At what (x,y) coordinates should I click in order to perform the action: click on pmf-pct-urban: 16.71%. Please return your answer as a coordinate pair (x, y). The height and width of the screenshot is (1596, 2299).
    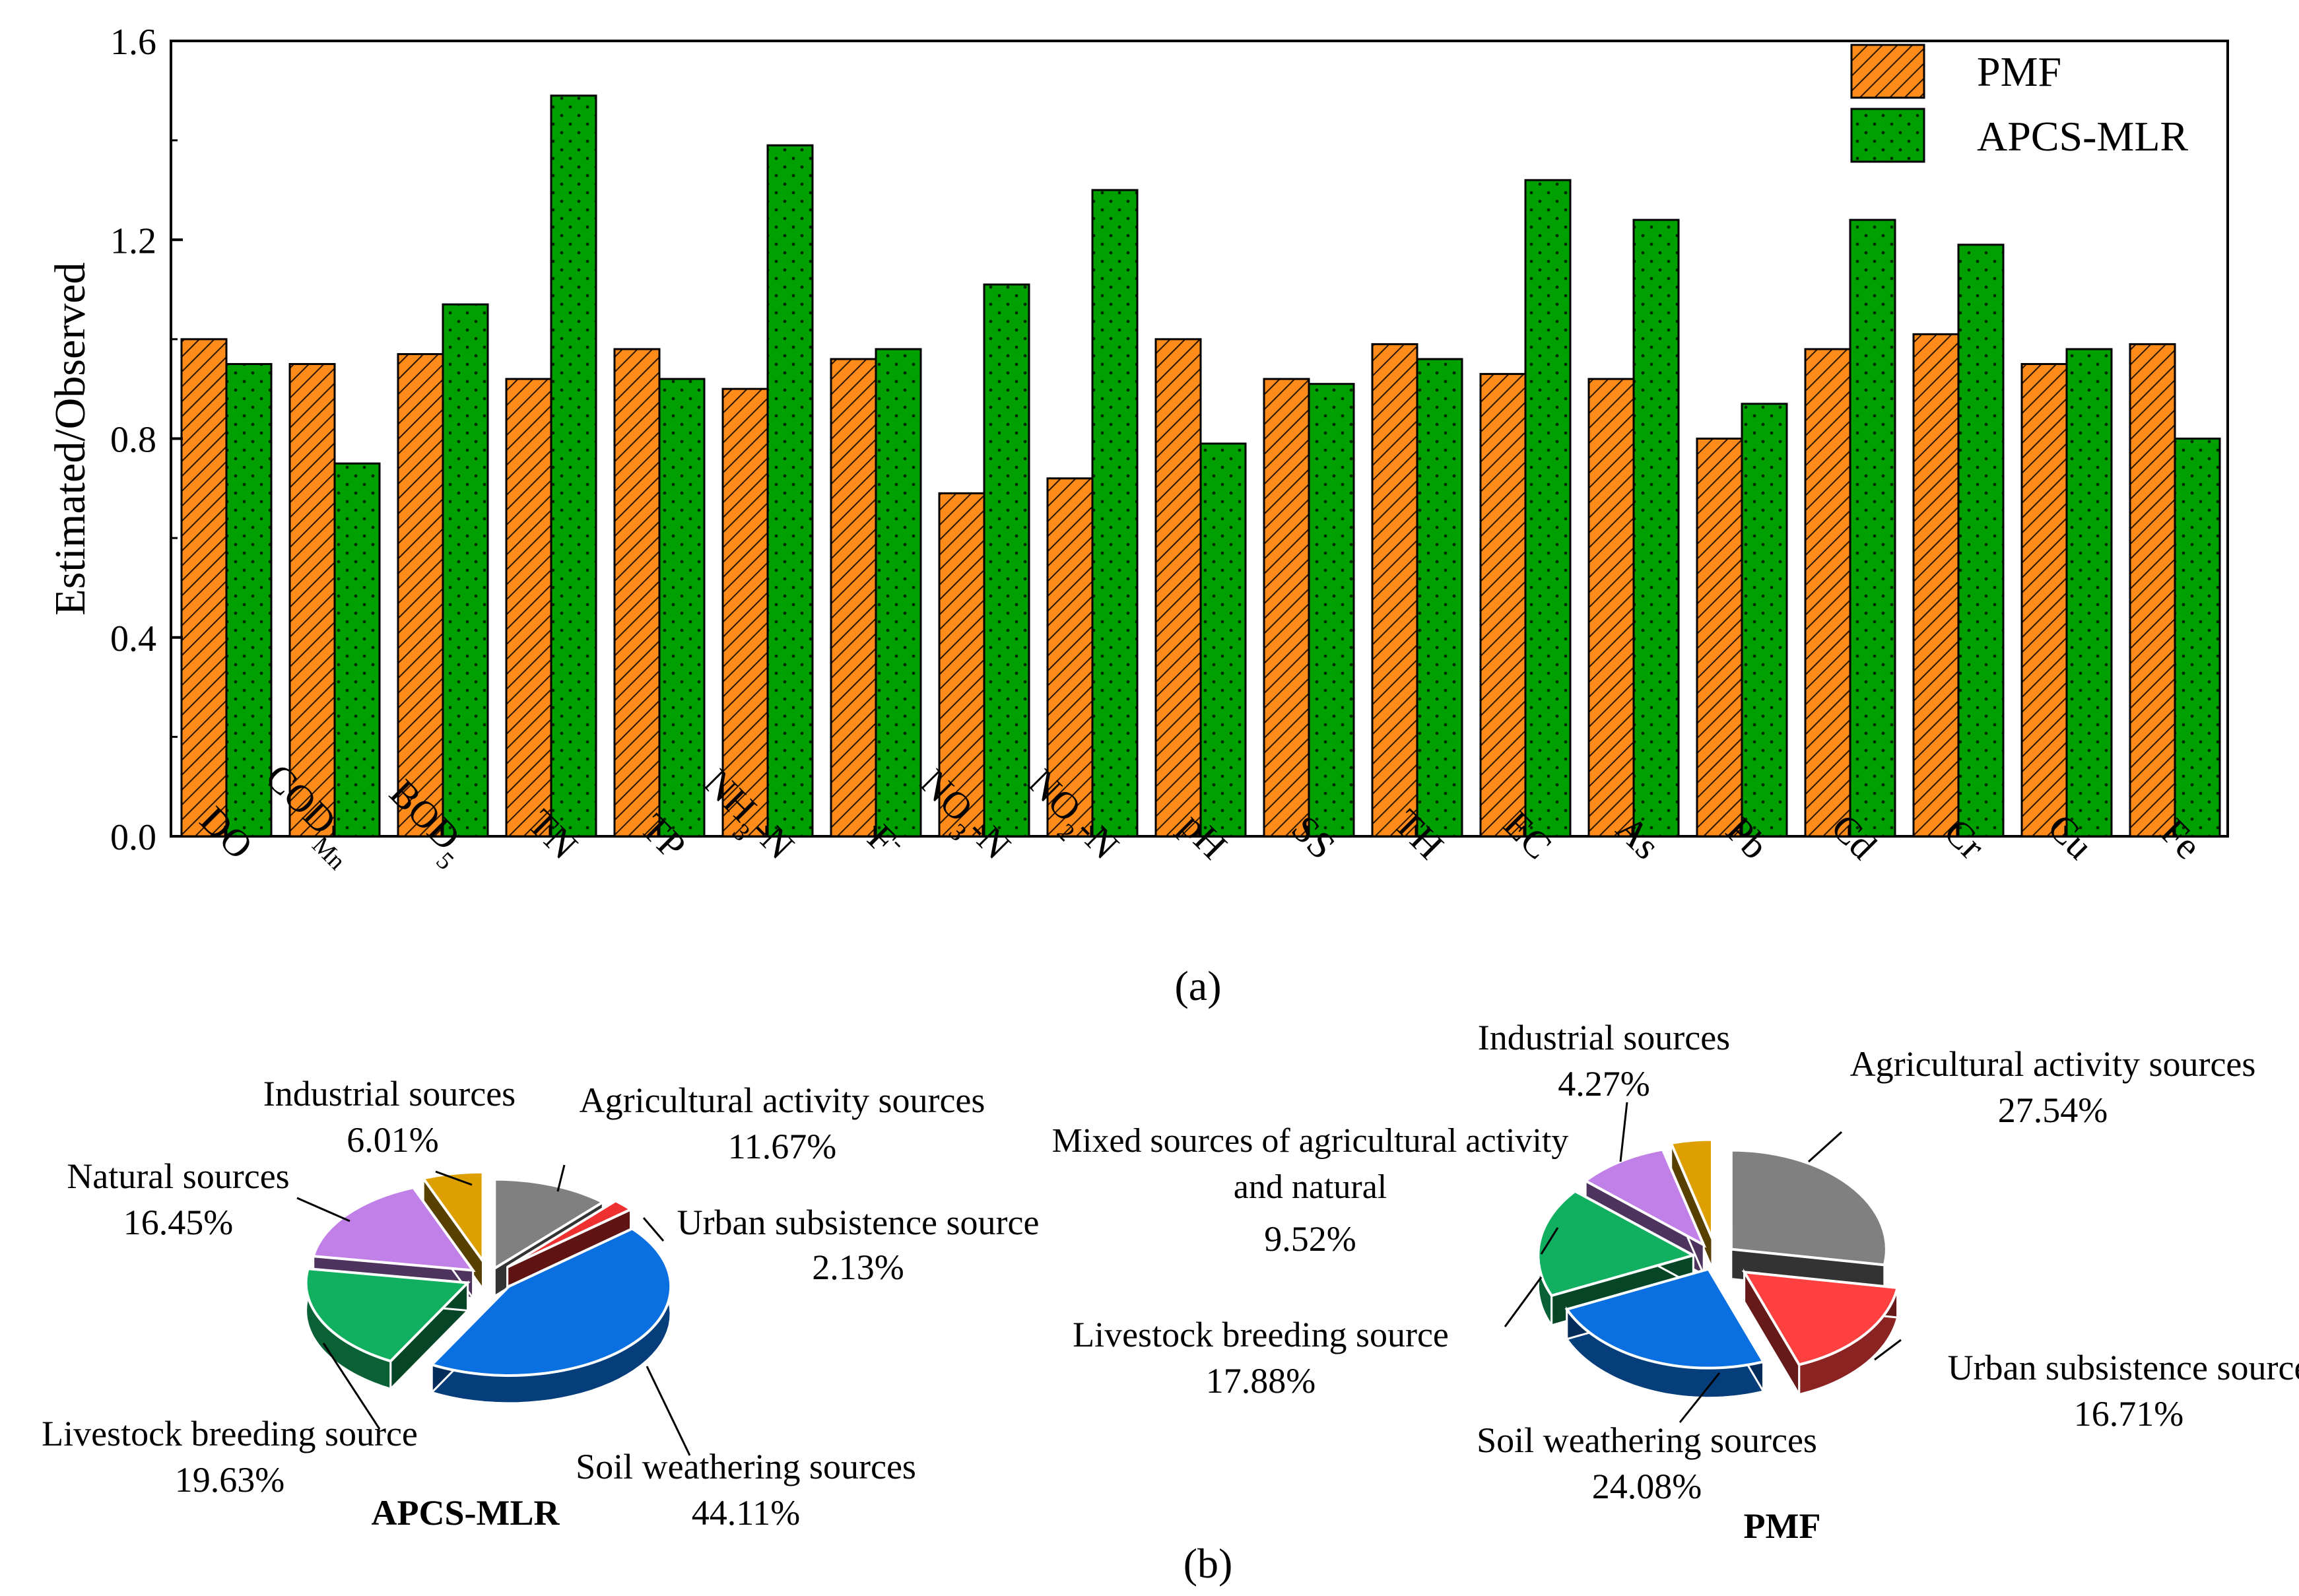
    Looking at the image, I should click on (2128, 1414).